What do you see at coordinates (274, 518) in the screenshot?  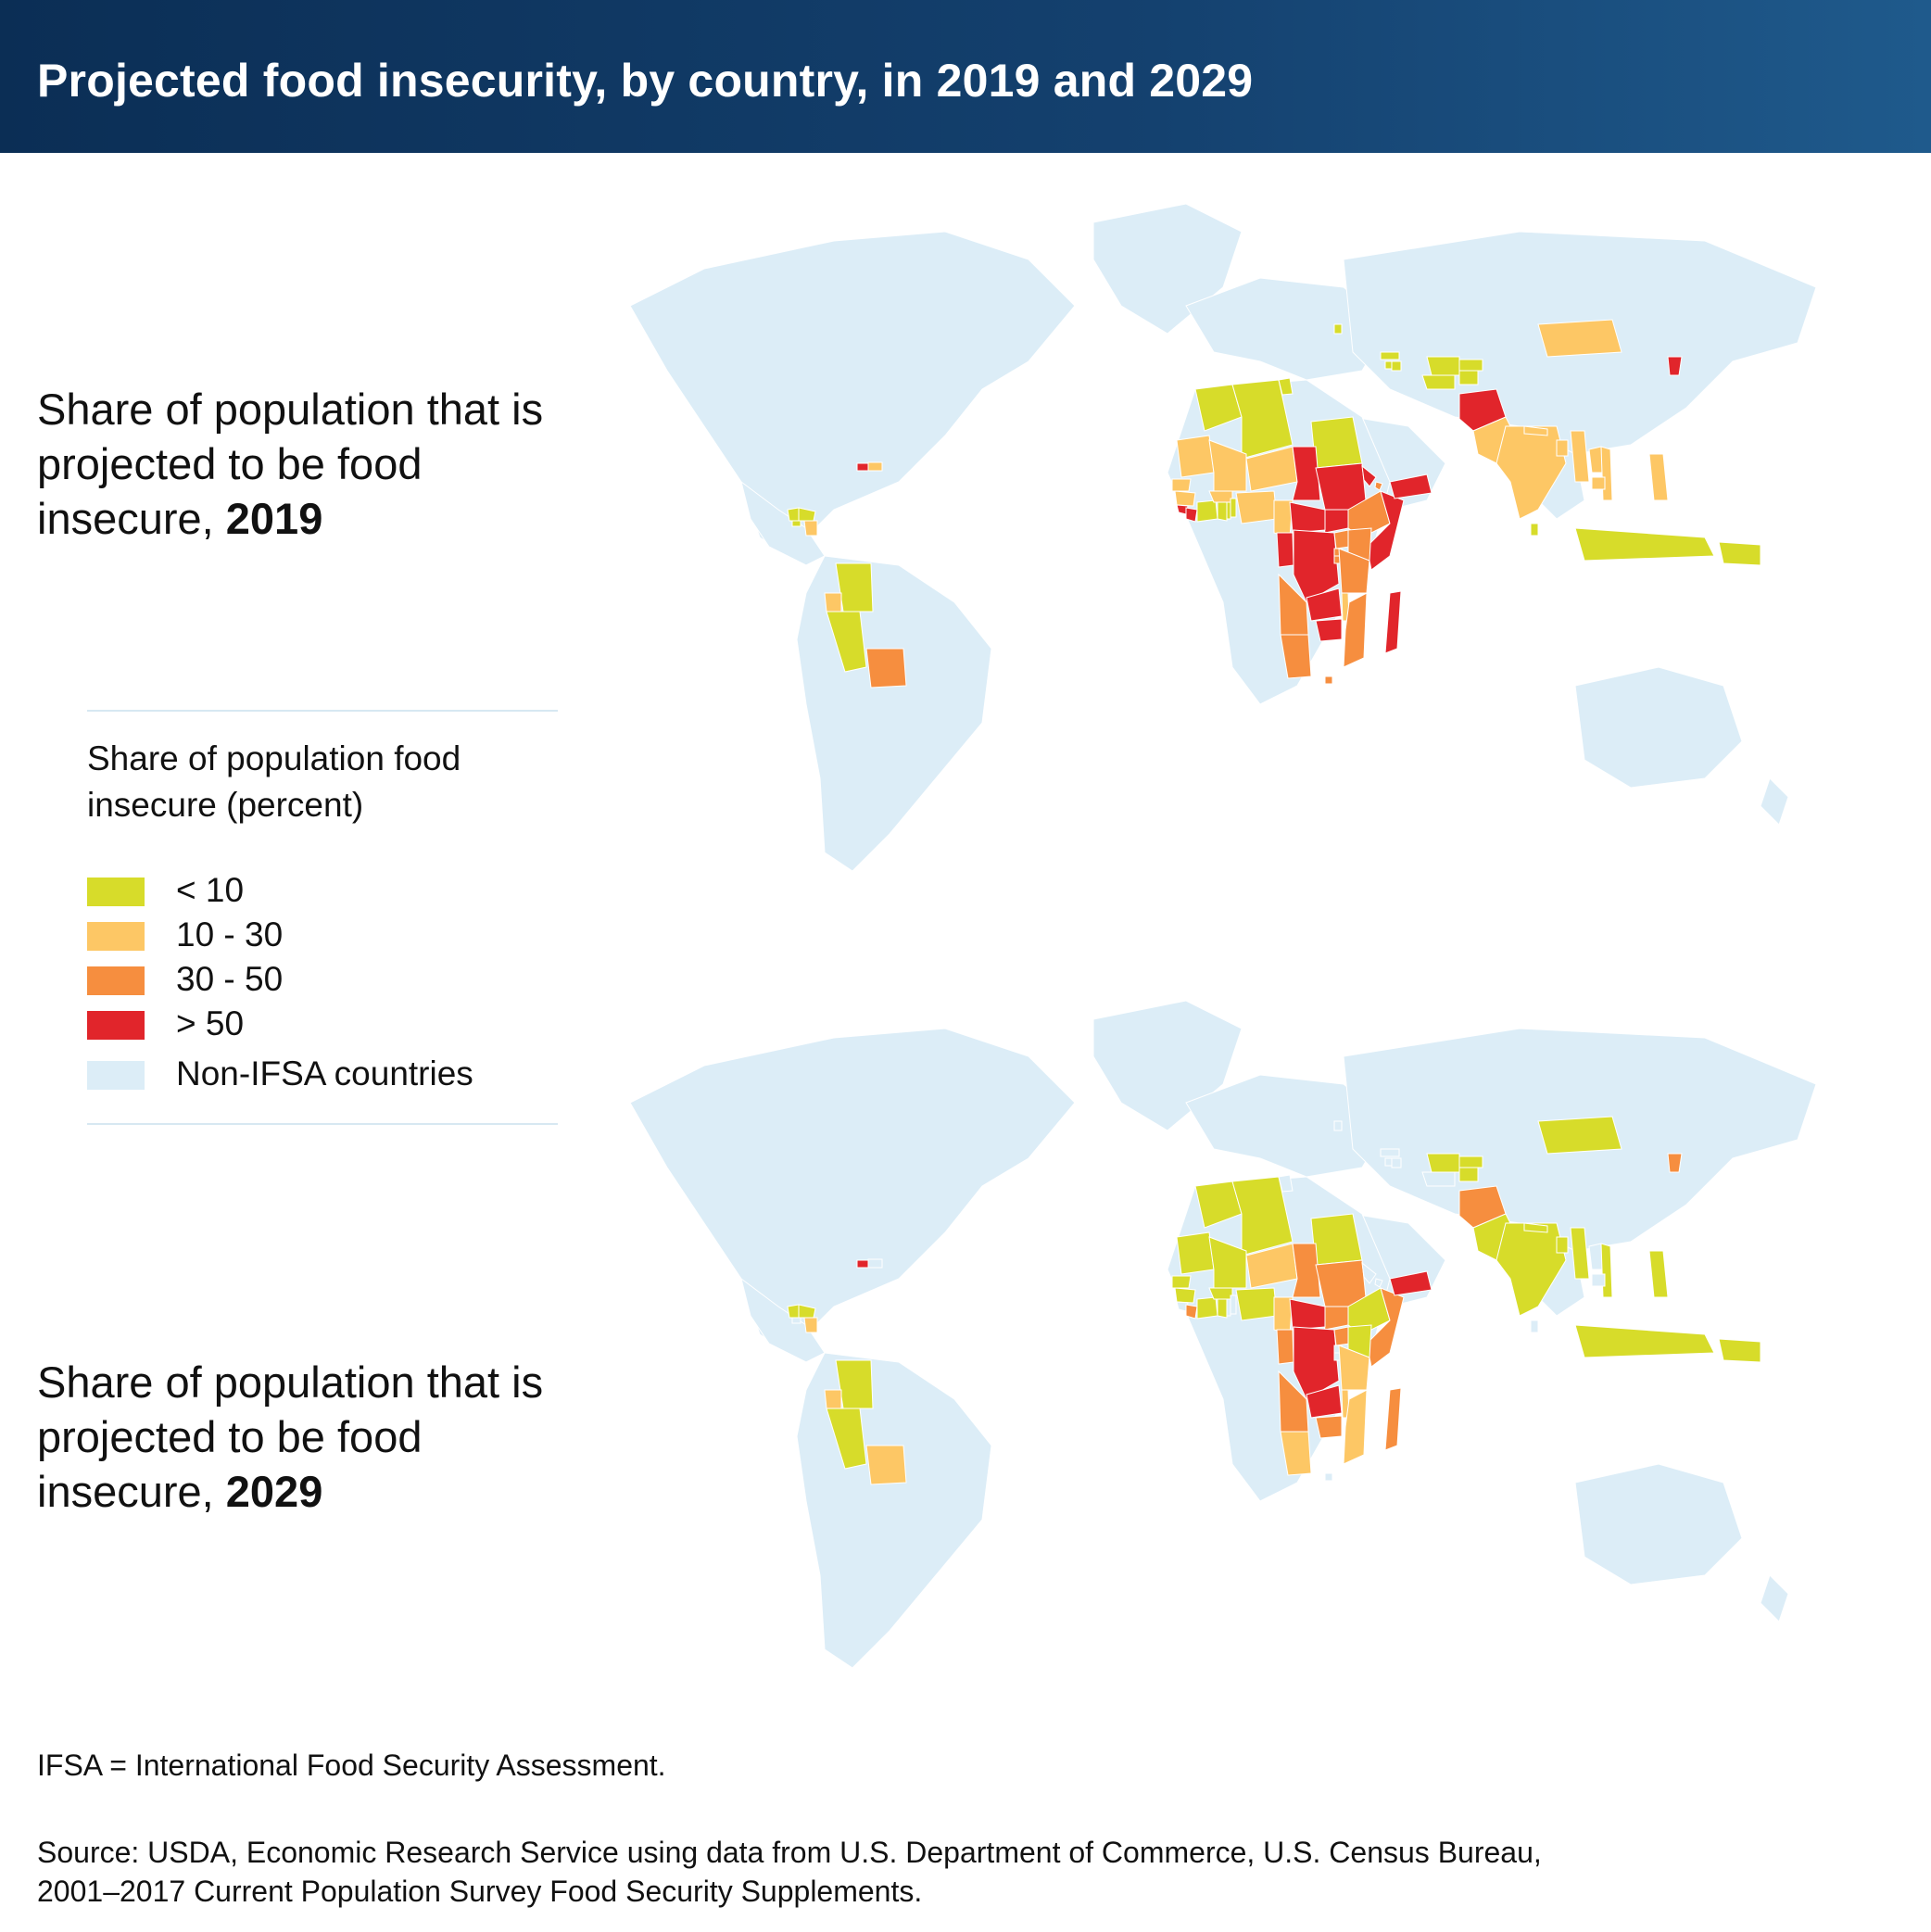 I see `panel-year: 2019` at bounding box center [274, 518].